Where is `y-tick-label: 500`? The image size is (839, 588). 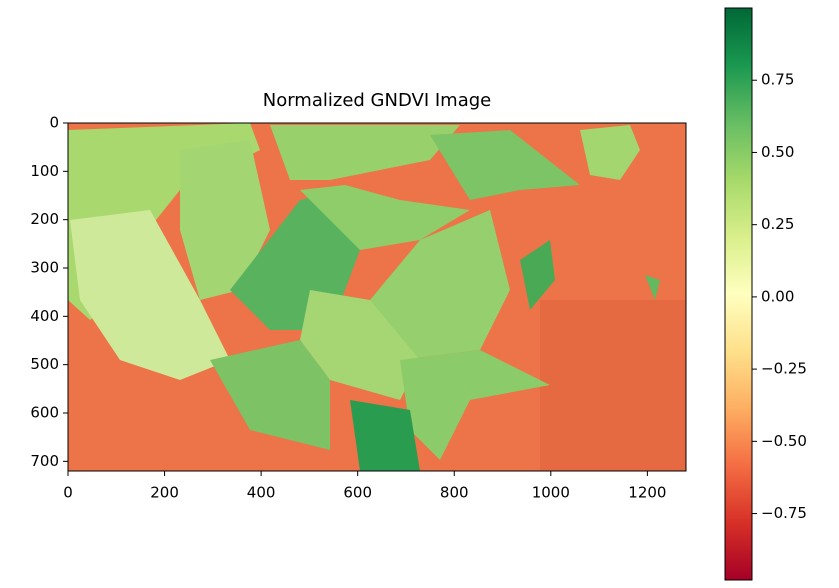 y-tick-label: 500 is located at coordinates (44, 364).